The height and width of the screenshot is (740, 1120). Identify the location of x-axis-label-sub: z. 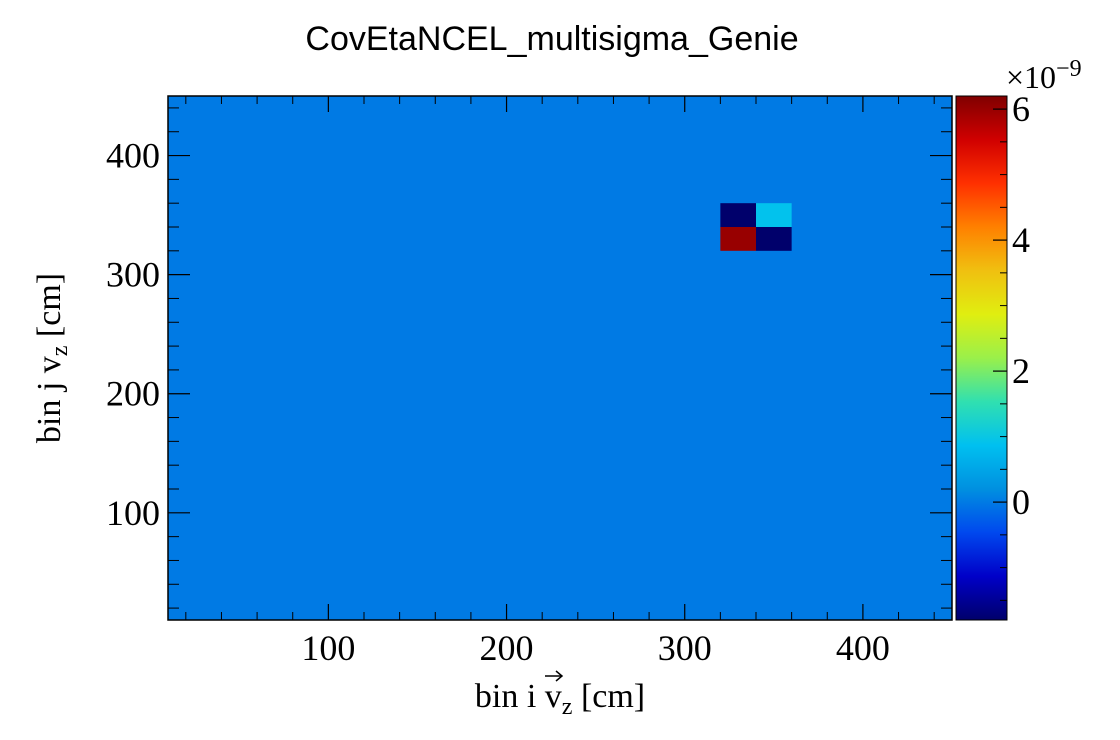
(567, 707).